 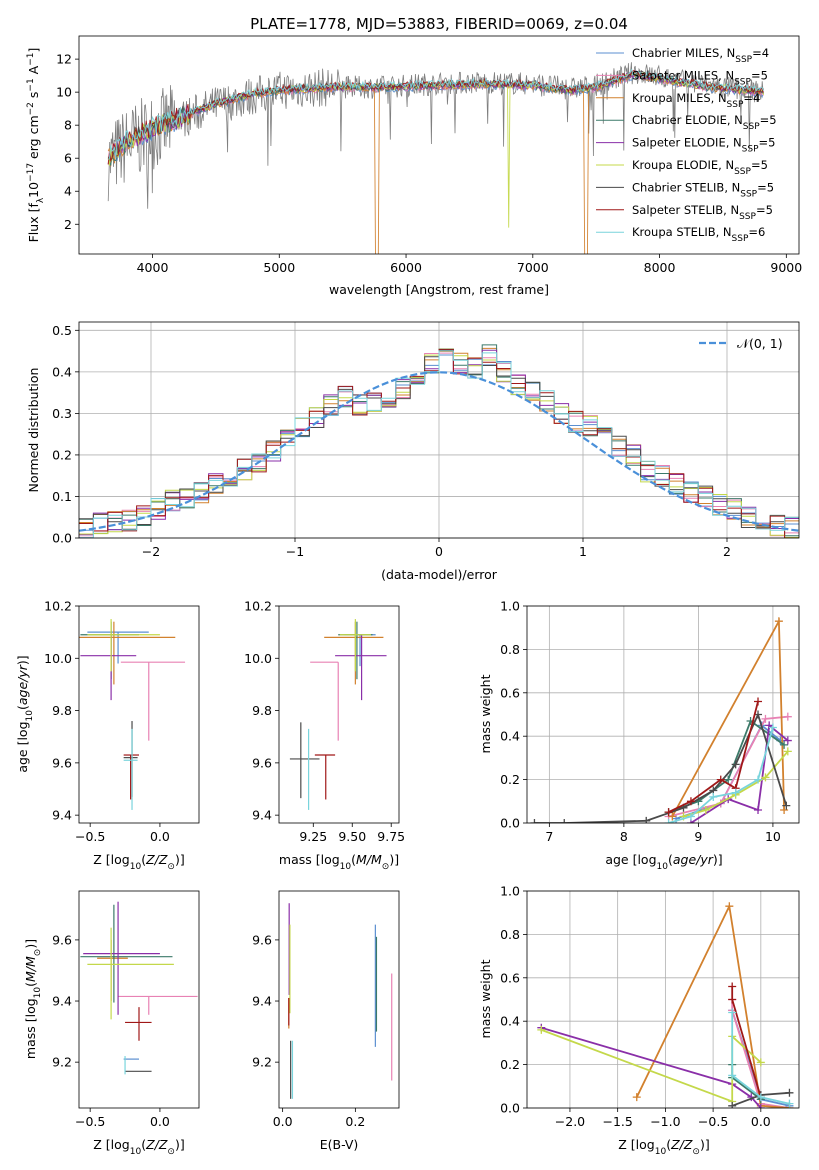 I want to click on y-tick-label: 10.0, so click(x=258, y=658).